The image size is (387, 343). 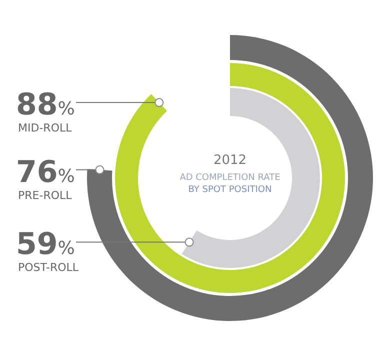 What do you see at coordinates (230, 184) in the screenshot?
I see `text: AD COMPLETION RATE BY SPOT POSITION` at bounding box center [230, 184].